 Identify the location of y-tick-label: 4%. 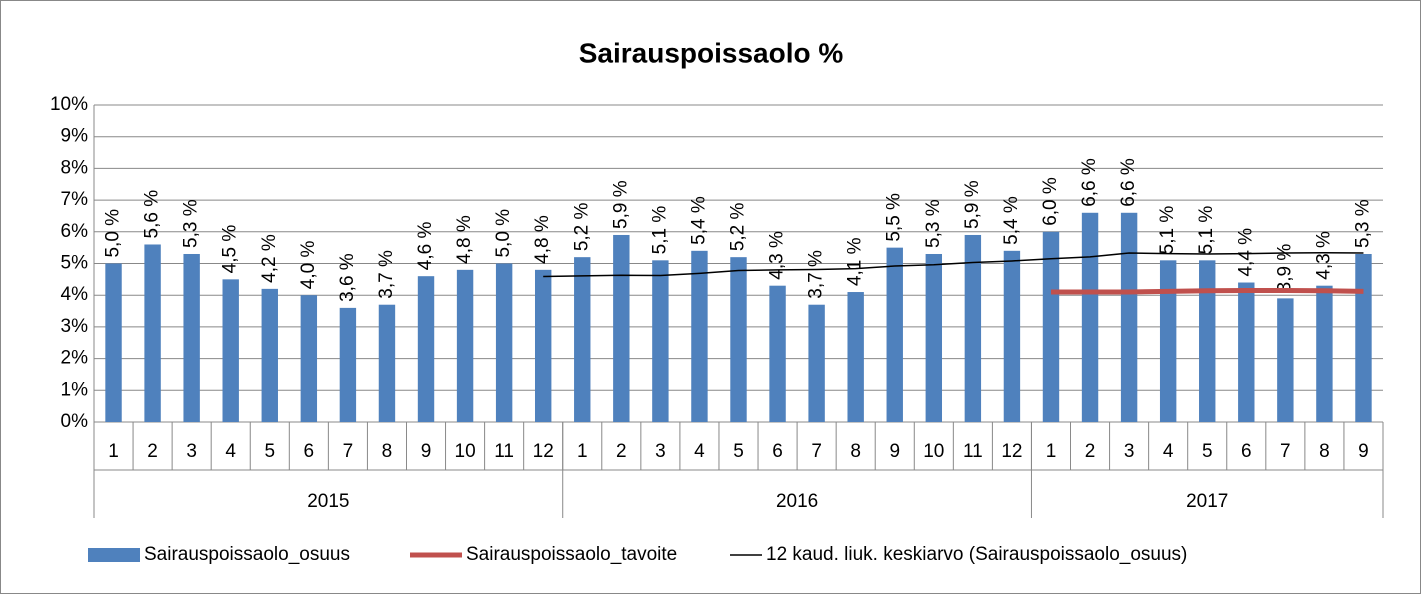
(75, 294).